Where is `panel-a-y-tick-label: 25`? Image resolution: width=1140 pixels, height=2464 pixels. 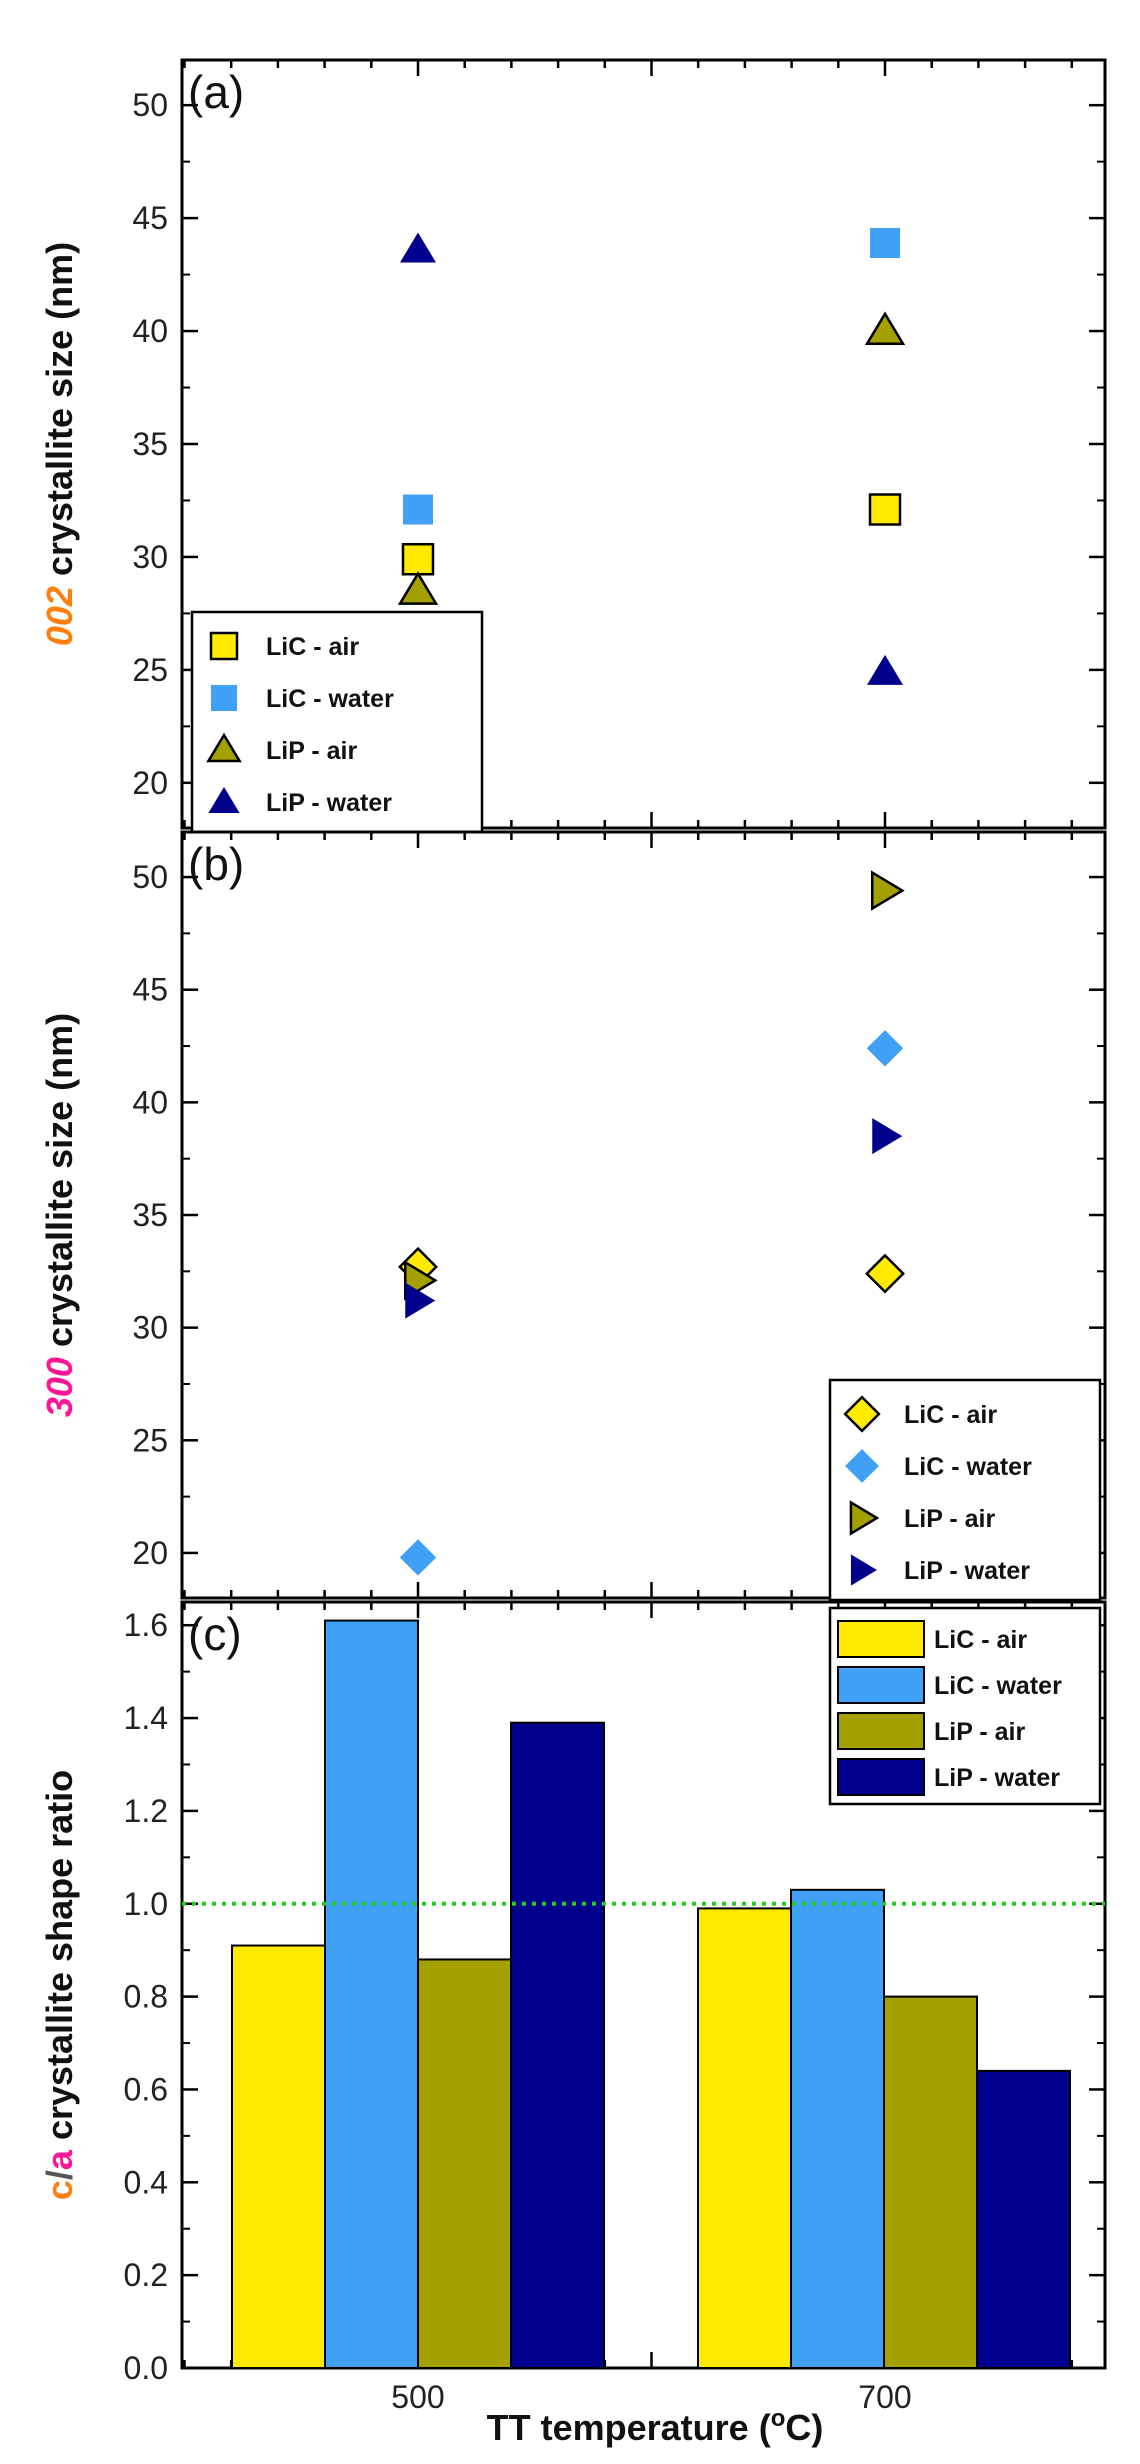
panel-a-y-tick-label: 25 is located at coordinates (150, 670).